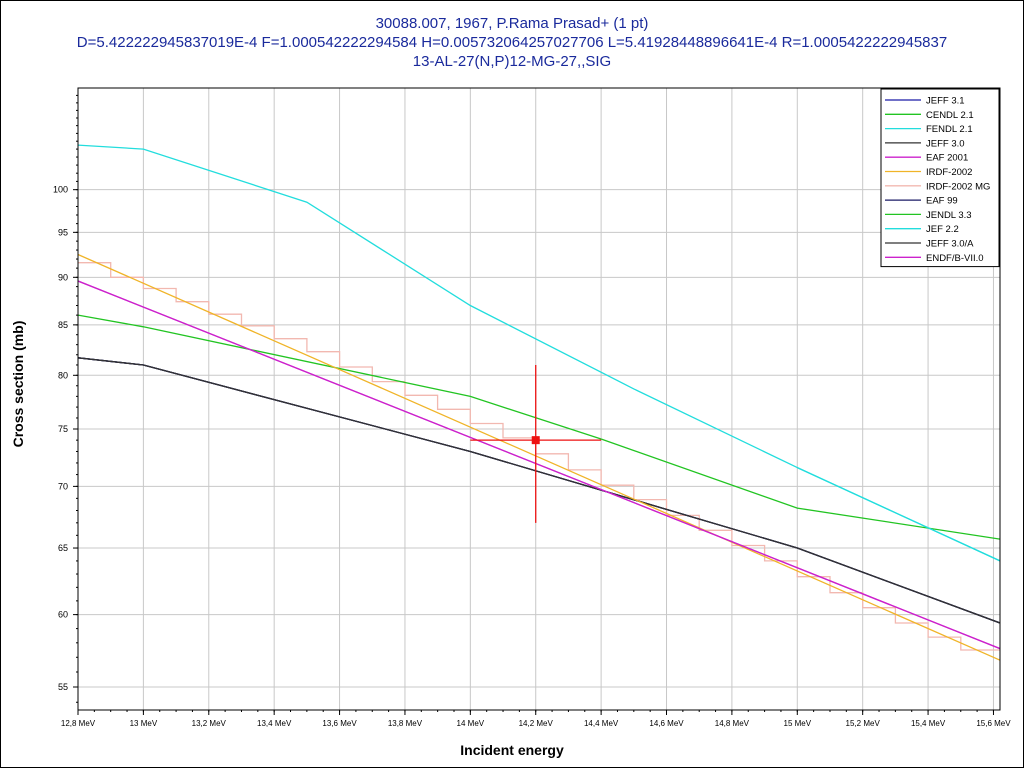 Image resolution: width=1024 pixels, height=768 pixels. I want to click on x-tick-label: 15,4 MeV, so click(928, 723).